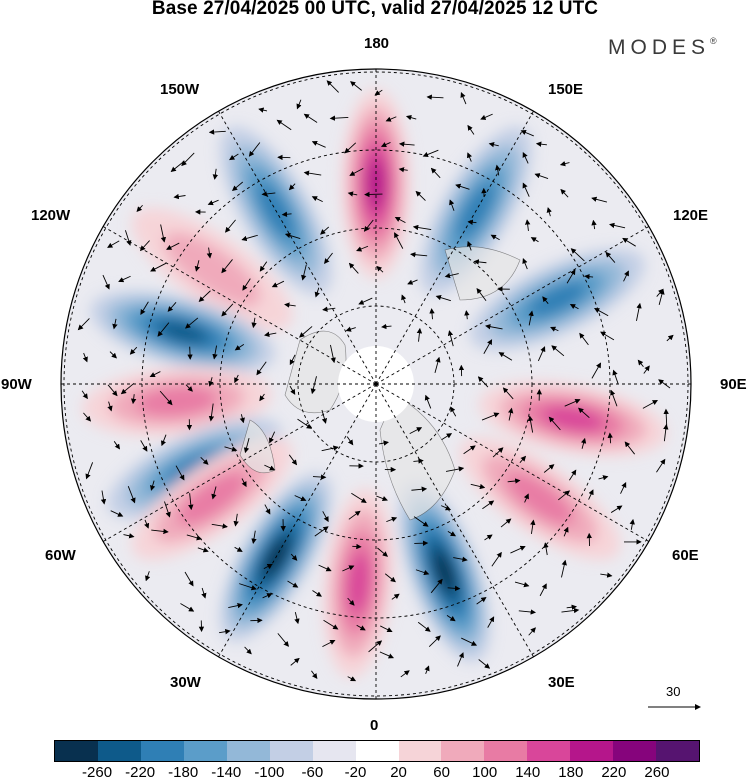 The image size is (750, 783). I want to click on colorbar-tick-label: 260, so click(657, 772).